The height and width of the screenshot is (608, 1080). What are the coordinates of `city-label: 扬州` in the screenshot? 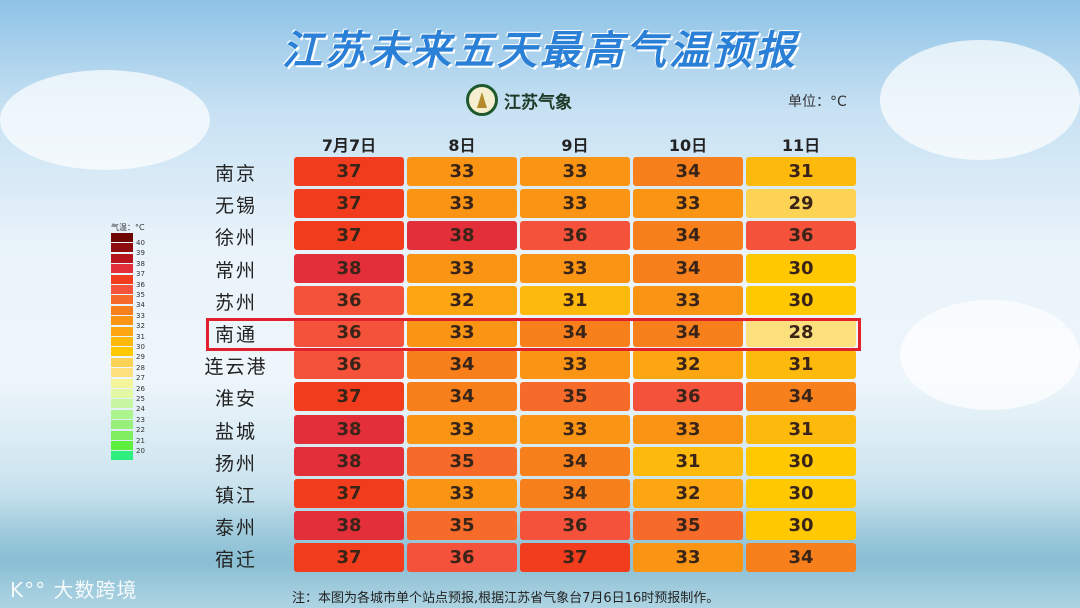 It's located at (235, 463).